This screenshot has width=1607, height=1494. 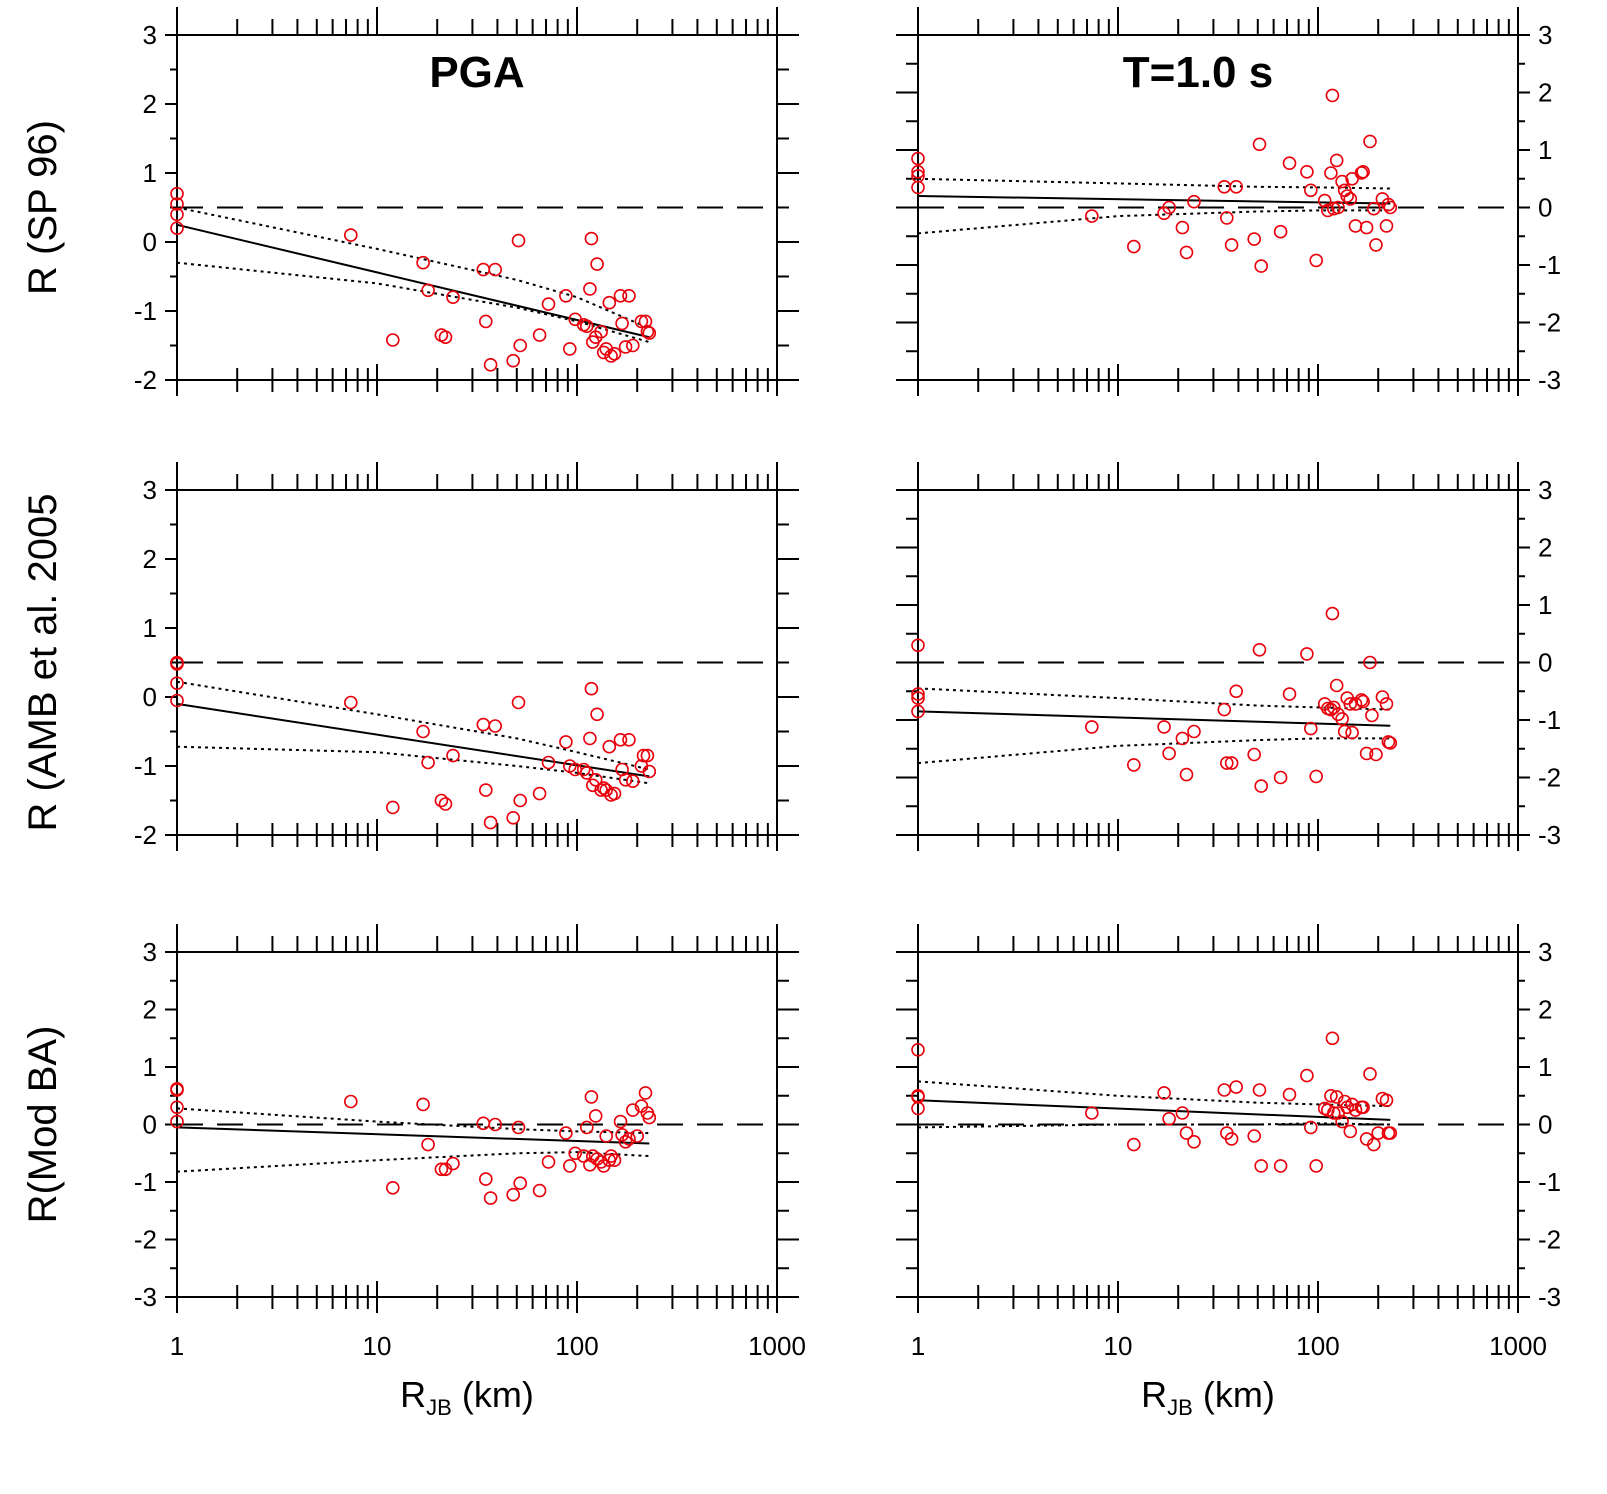 What do you see at coordinates (145, 380) in the screenshot?
I see `y-tick-label: -2` at bounding box center [145, 380].